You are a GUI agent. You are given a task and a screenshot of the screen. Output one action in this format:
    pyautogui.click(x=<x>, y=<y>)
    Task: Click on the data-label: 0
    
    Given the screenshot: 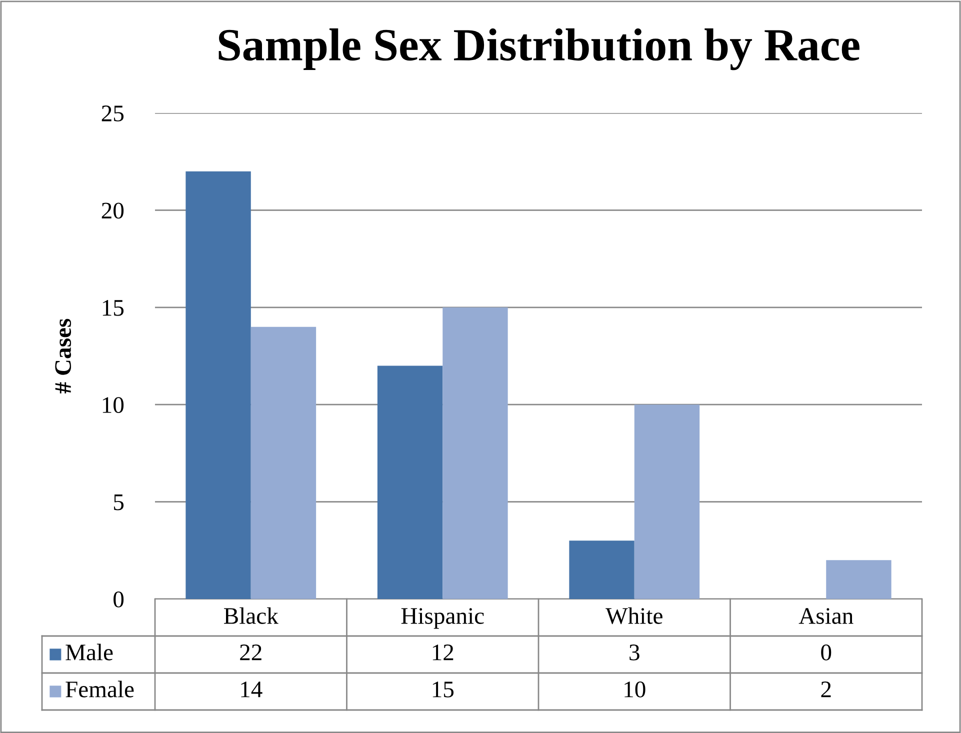 What is the action you would take?
    pyautogui.click(x=826, y=652)
    